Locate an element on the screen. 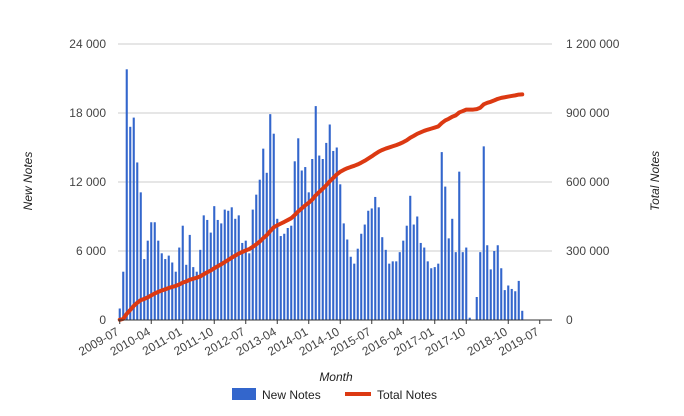 The width and height of the screenshot is (684, 416). x-axis-title: Month is located at coordinates (336, 377).